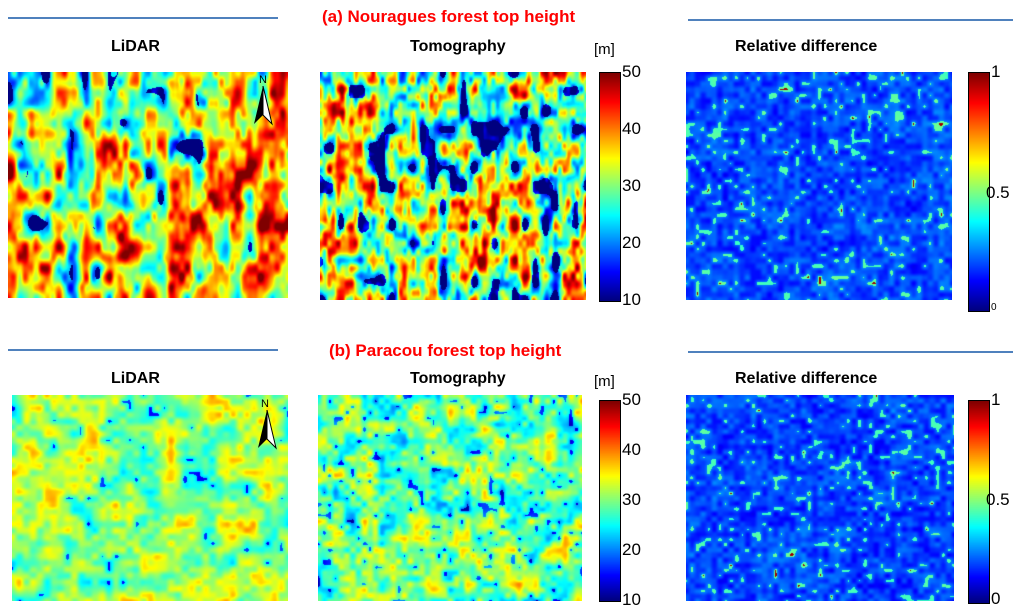 The width and height of the screenshot is (1028, 612). What do you see at coordinates (819, 186) in the screenshot?
I see `section-a-rel-map` at bounding box center [819, 186].